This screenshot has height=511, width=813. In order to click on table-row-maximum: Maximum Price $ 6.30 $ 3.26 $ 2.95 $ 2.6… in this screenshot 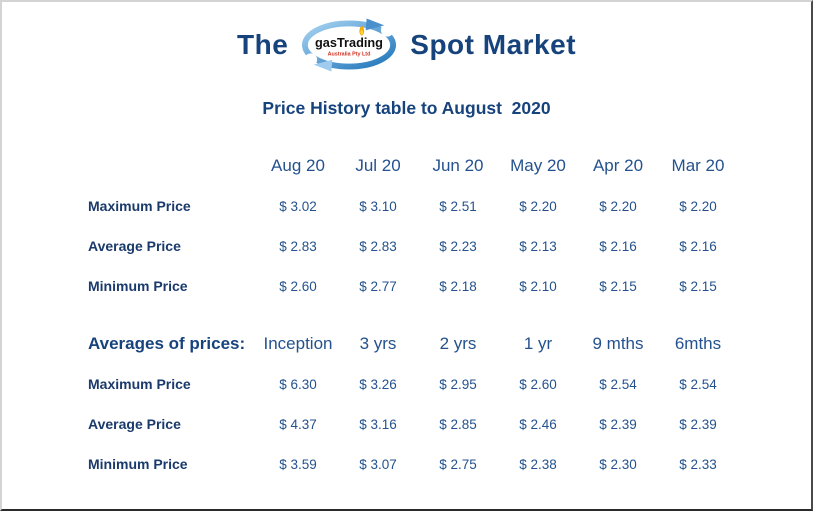, I will do `click(449, 384)`.